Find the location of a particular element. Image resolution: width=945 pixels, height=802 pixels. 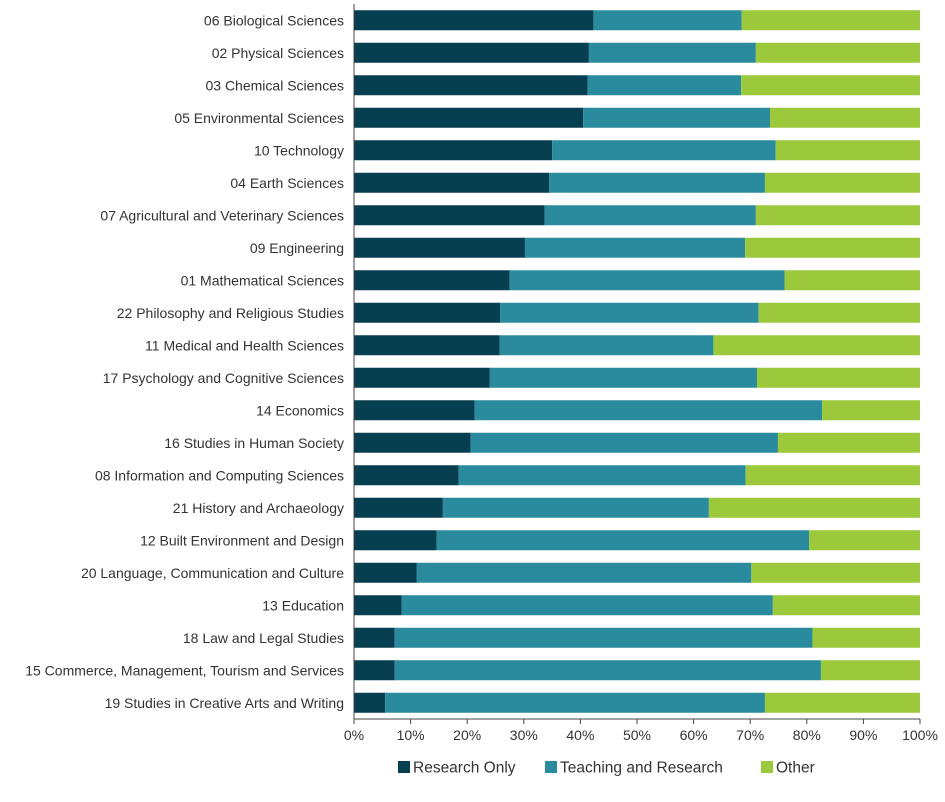

x-tick-label: 40% is located at coordinates (580, 735).